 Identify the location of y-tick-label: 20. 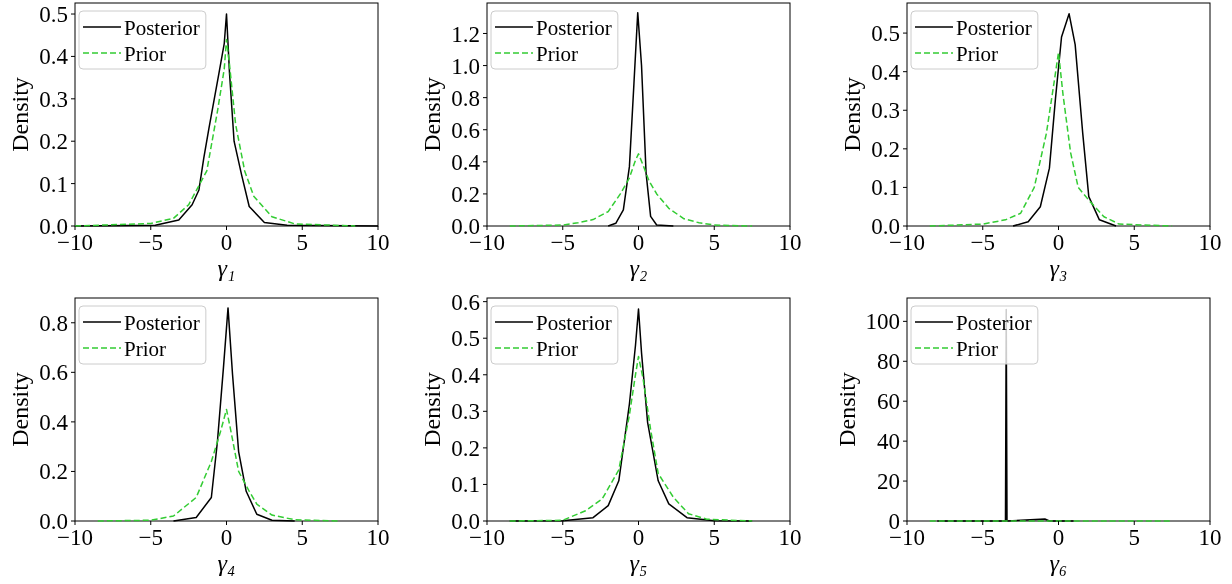
(888, 482).